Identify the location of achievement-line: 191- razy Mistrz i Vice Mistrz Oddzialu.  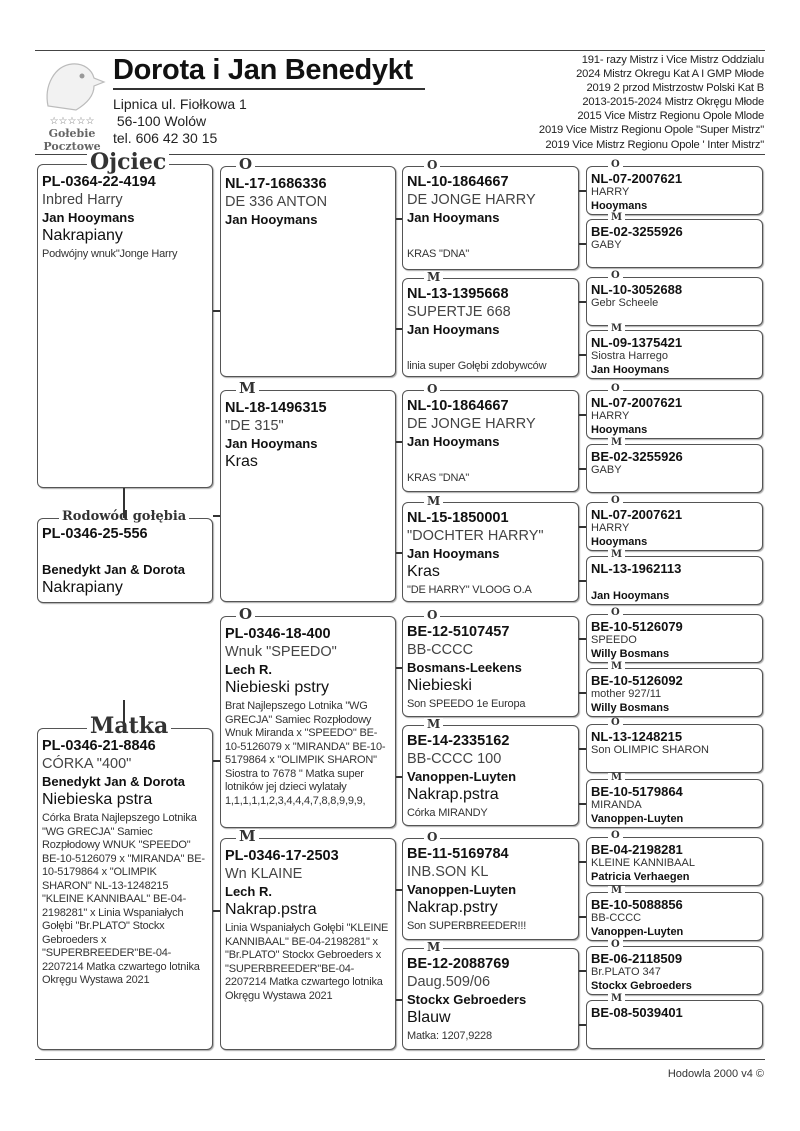
(672, 60).